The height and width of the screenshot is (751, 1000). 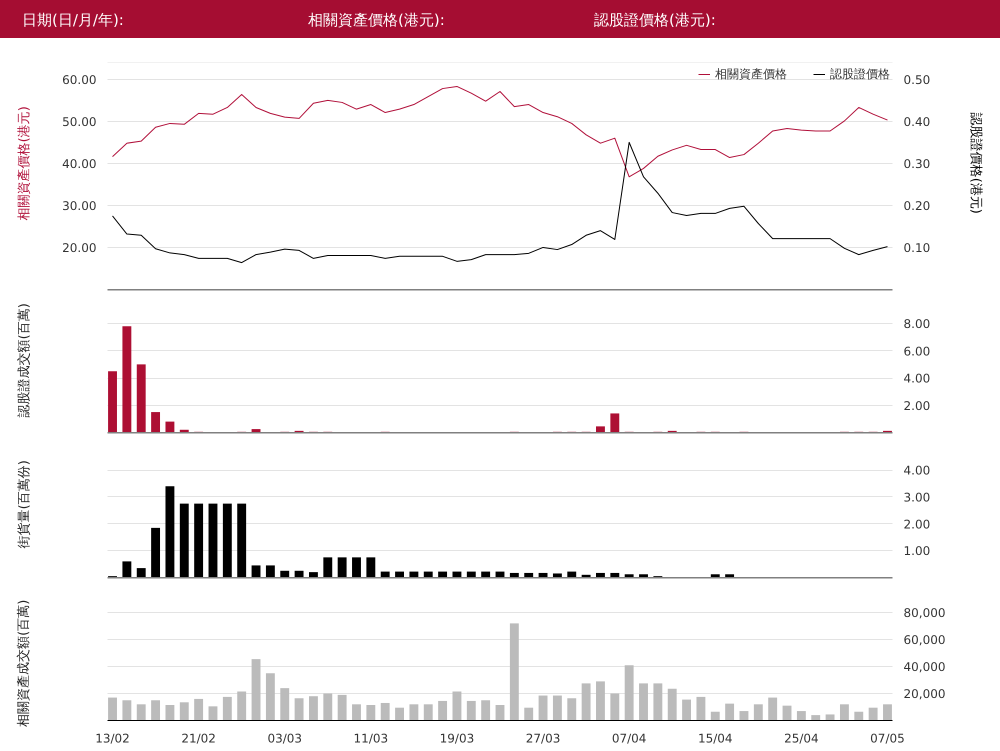 I want to click on y-tick-label: 8.00, so click(x=917, y=324).